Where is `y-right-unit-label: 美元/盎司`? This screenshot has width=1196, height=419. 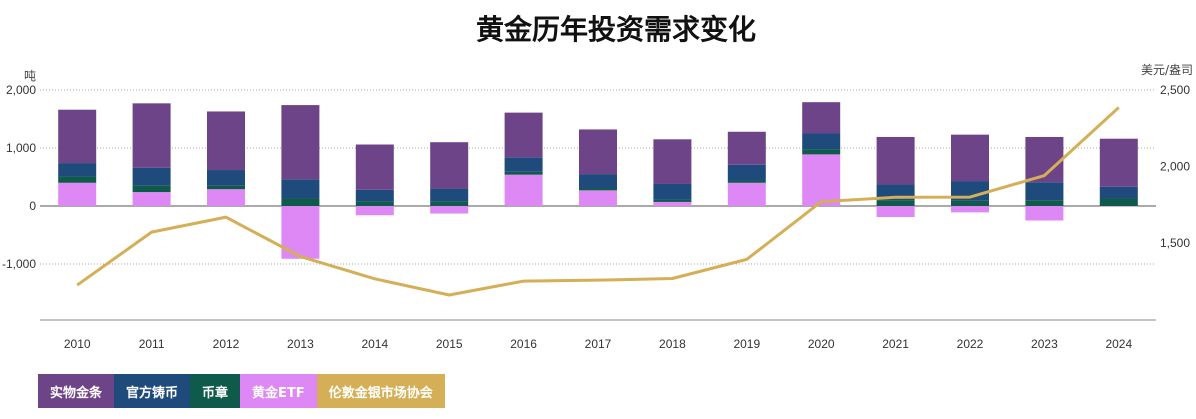 y-right-unit-label: 美元/盎司 is located at coordinates (1167, 70).